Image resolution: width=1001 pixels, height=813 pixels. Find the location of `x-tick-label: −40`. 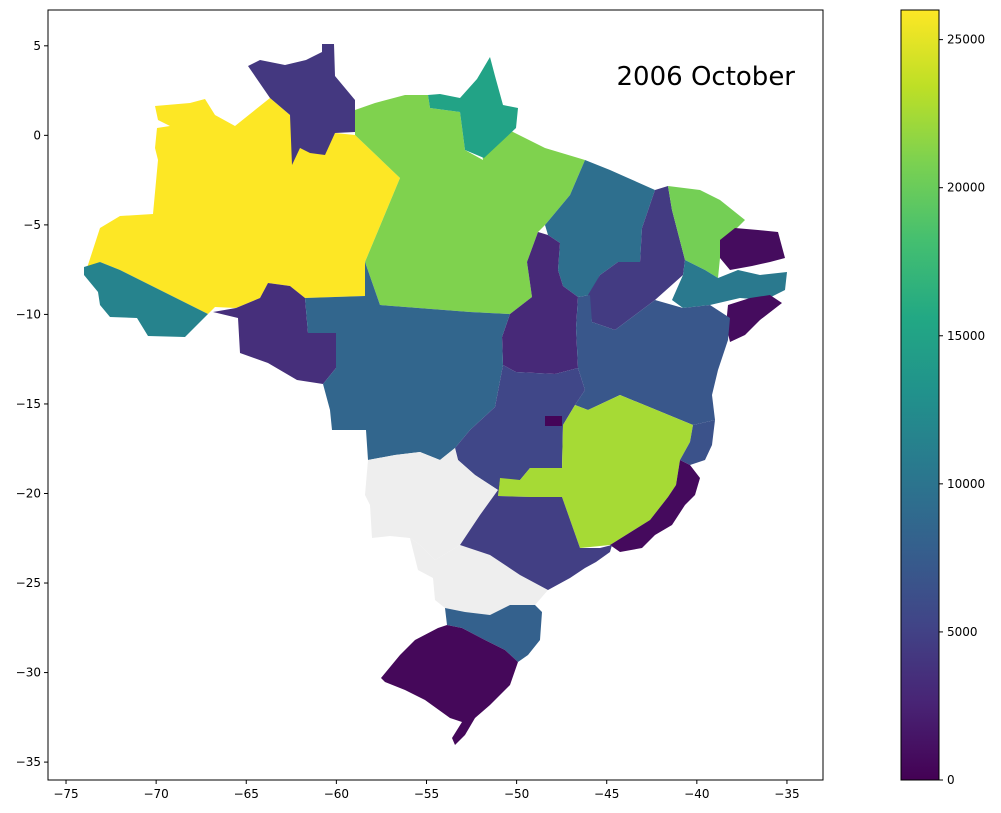

x-tick-label: −40 is located at coordinates (696, 794).